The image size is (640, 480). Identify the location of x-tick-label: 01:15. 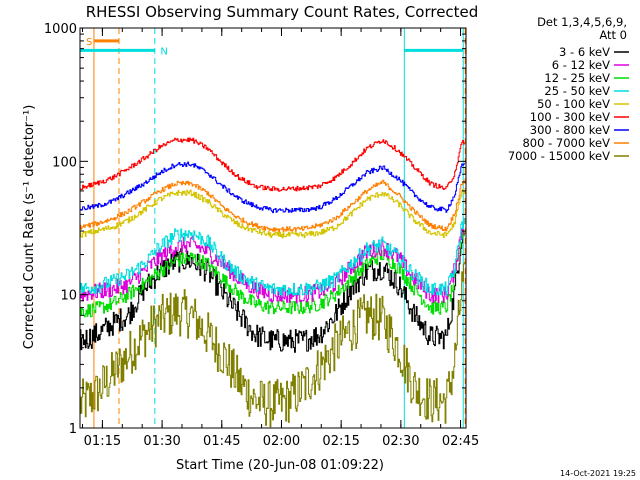
(102, 441).